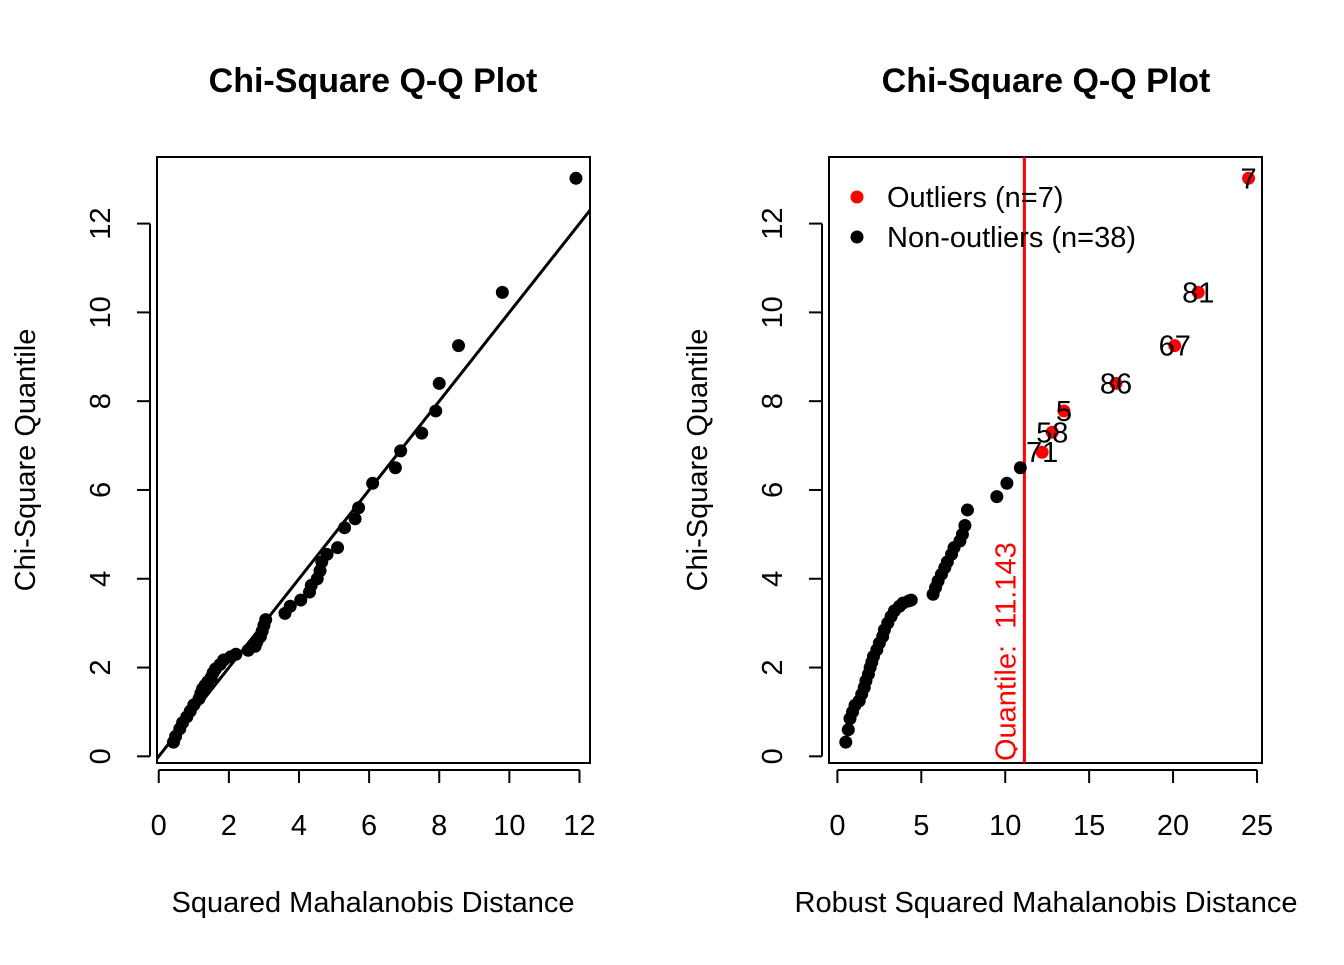  Describe the element at coordinates (773, 490) in the screenshot. I see `p2-y-tick-label: 6` at that location.